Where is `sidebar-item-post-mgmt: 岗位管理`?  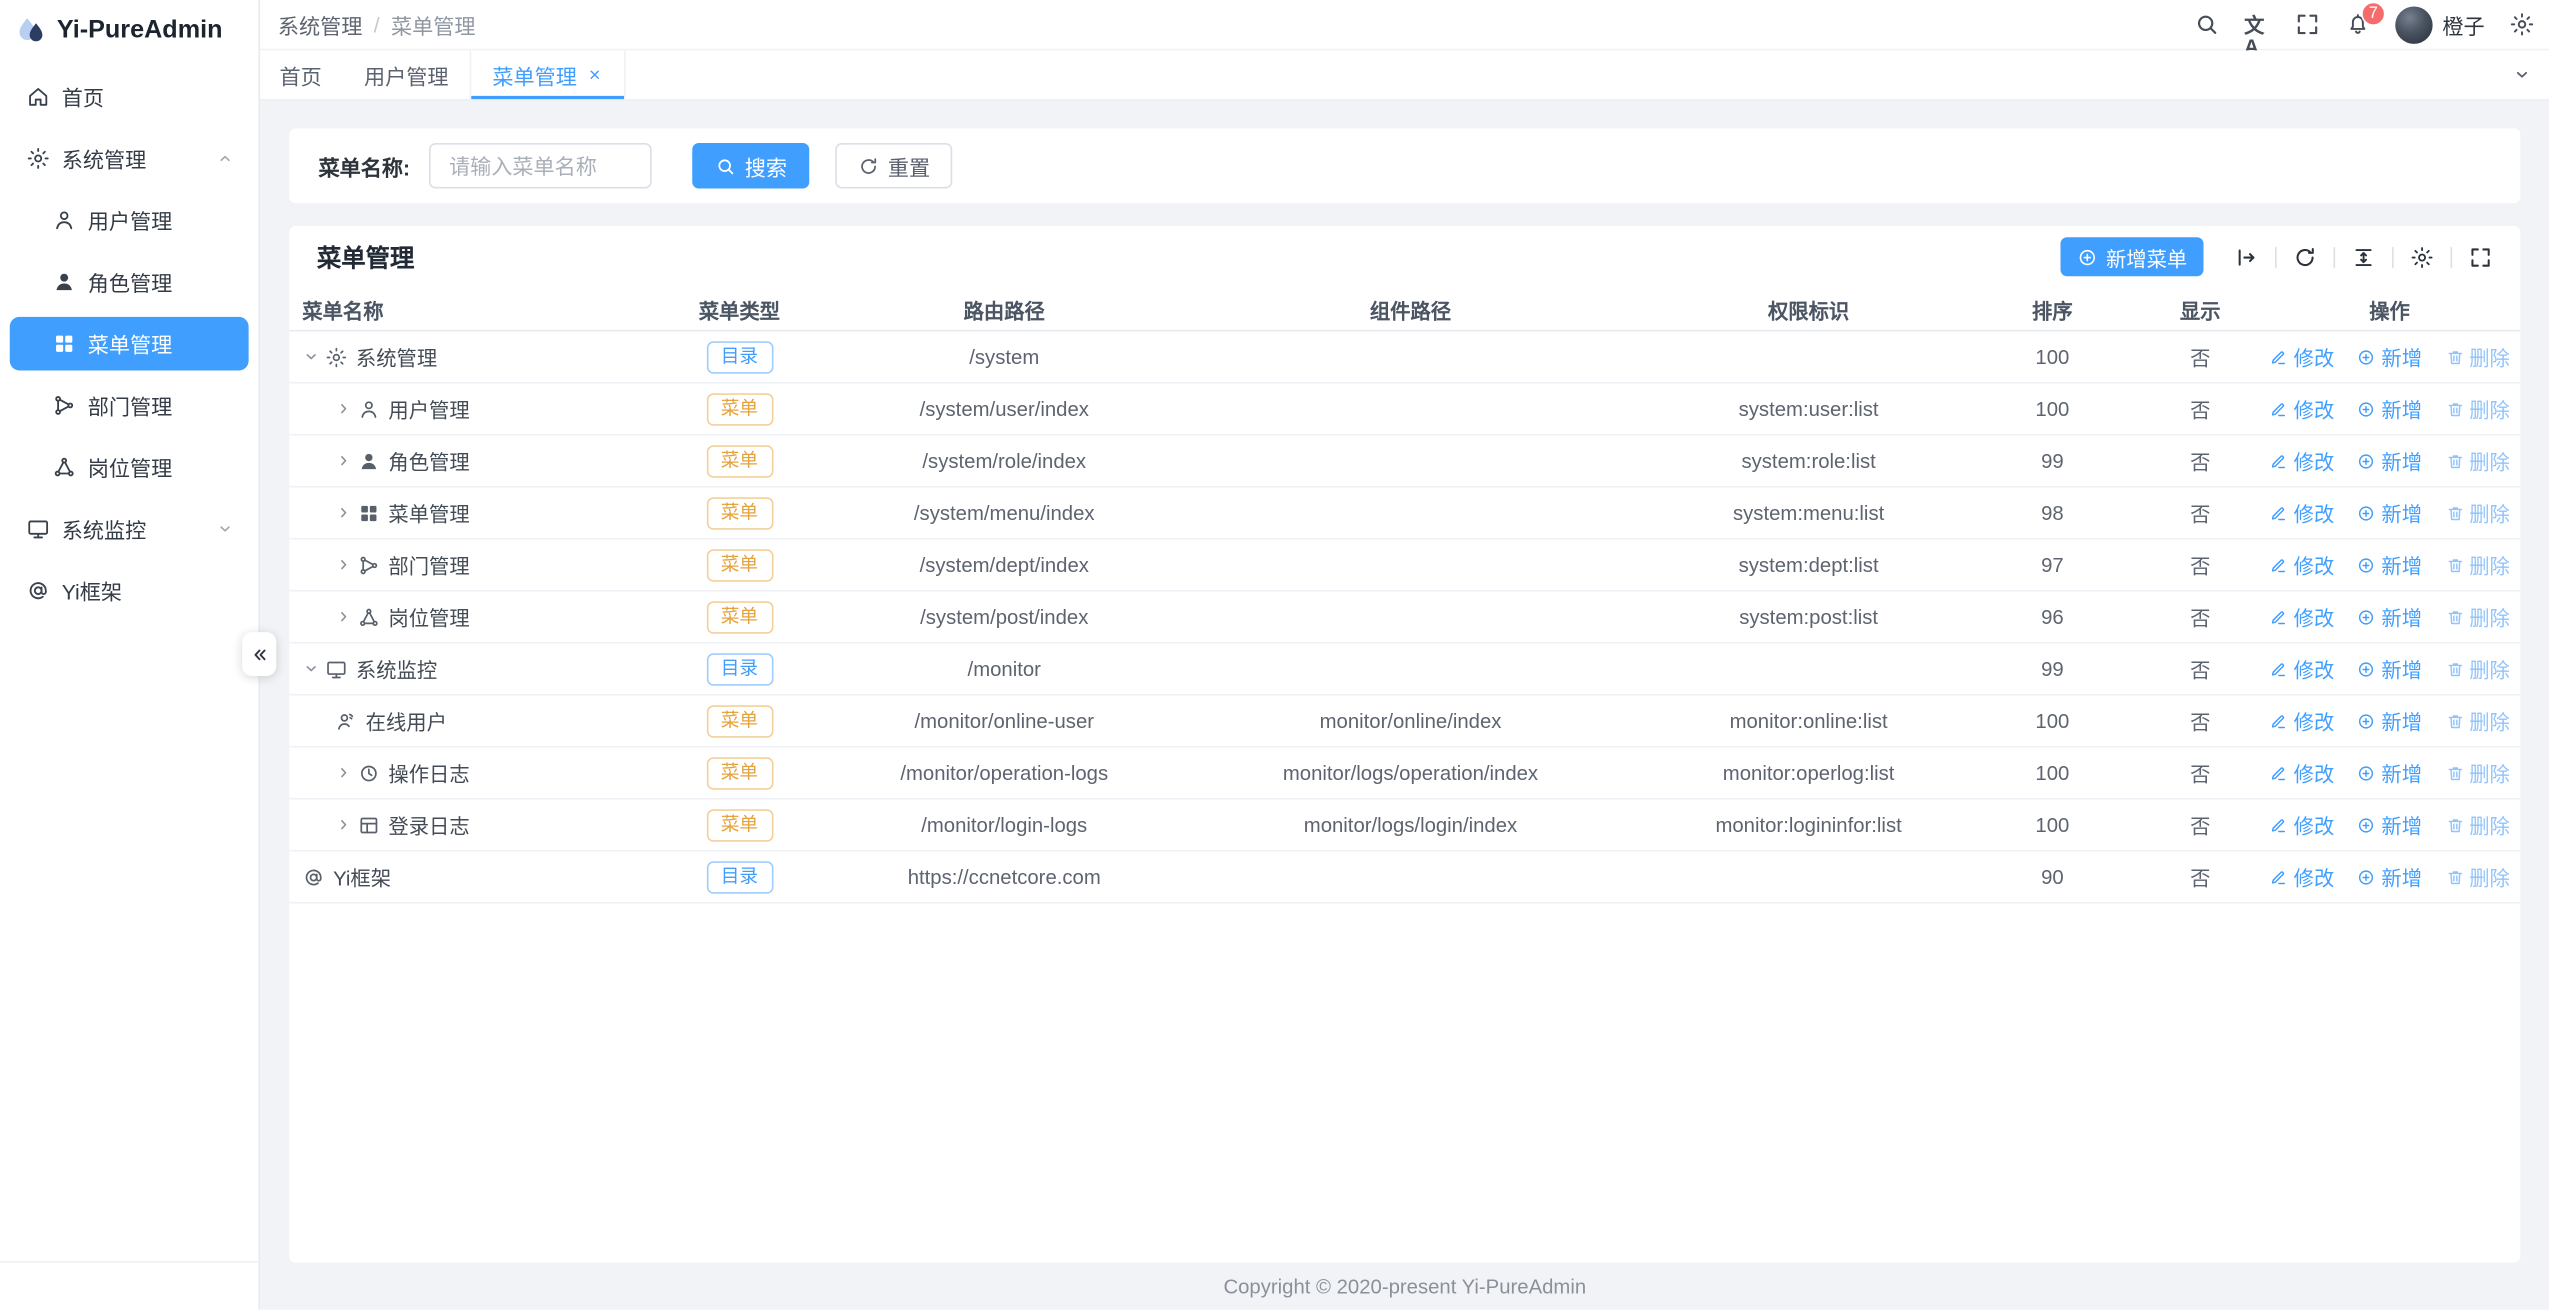
sidebar-item-post-mgmt: 岗位管理 is located at coordinates (129, 467).